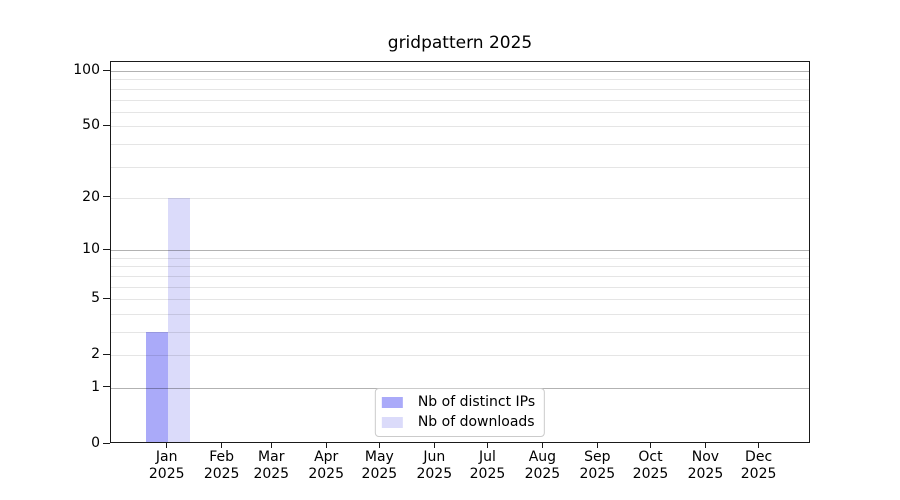 This screenshot has width=900, height=500. Describe the element at coordinates (95, 443) in the screenshot. I see `y-tick-label: 0` at that location.